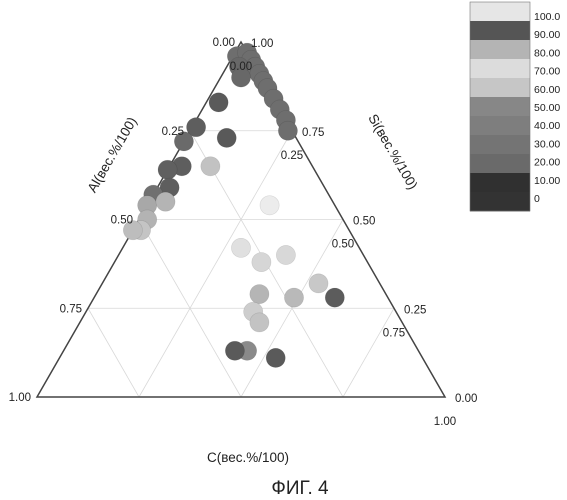 This screenshot has height=500, width=567. I want to click on c-tick-label: 1.00, so click(445, 422).